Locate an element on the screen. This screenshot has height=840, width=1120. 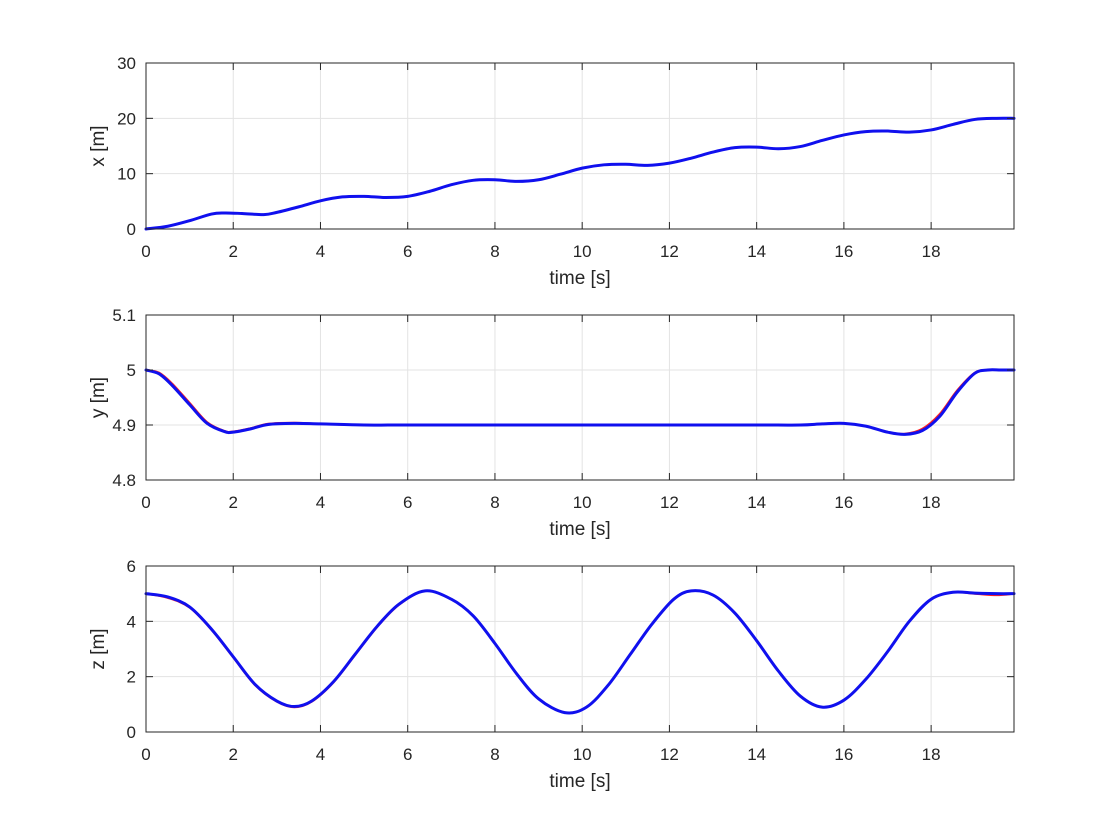
y-axis-label: z [m] is located at coordinates (98, 648).